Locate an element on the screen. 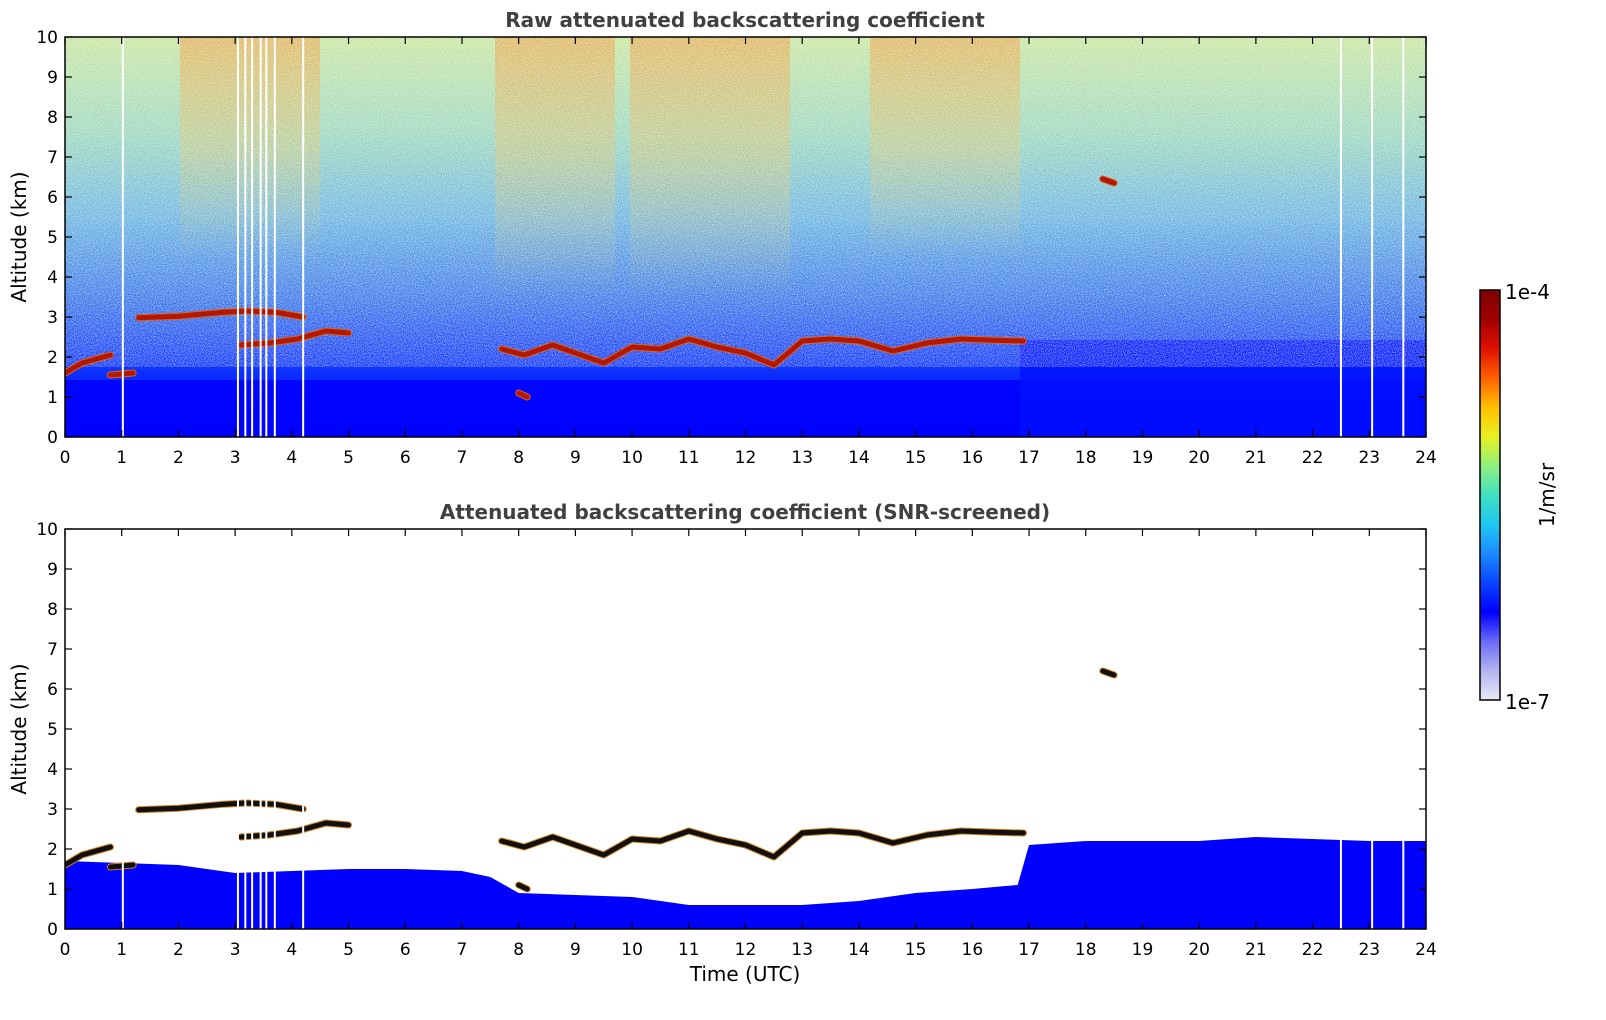 The height and width of the screenshot is (1020, 1606). colorbar-max-label: 1e-4 is located at coordinates (1527, 292).